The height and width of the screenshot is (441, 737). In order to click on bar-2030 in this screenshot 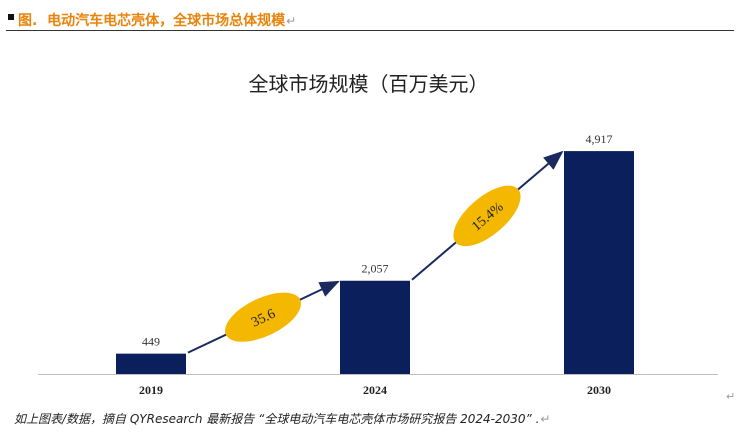, I will do `click(599, 262)`.